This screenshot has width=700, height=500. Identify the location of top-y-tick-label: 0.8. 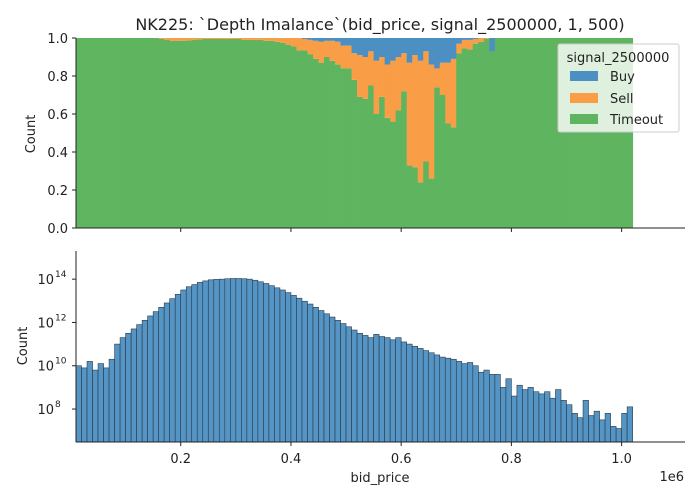
(57, 77).